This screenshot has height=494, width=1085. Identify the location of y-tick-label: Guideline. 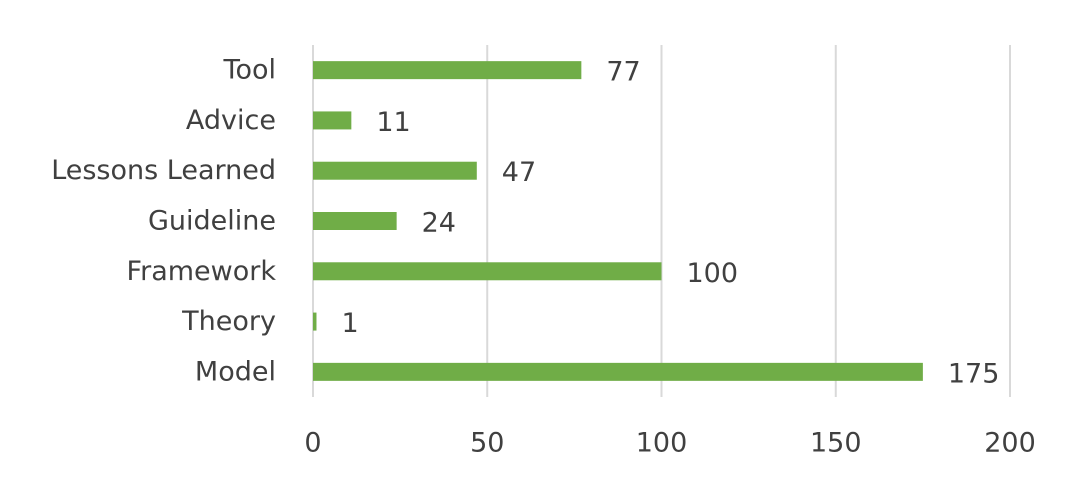
(212, 221).